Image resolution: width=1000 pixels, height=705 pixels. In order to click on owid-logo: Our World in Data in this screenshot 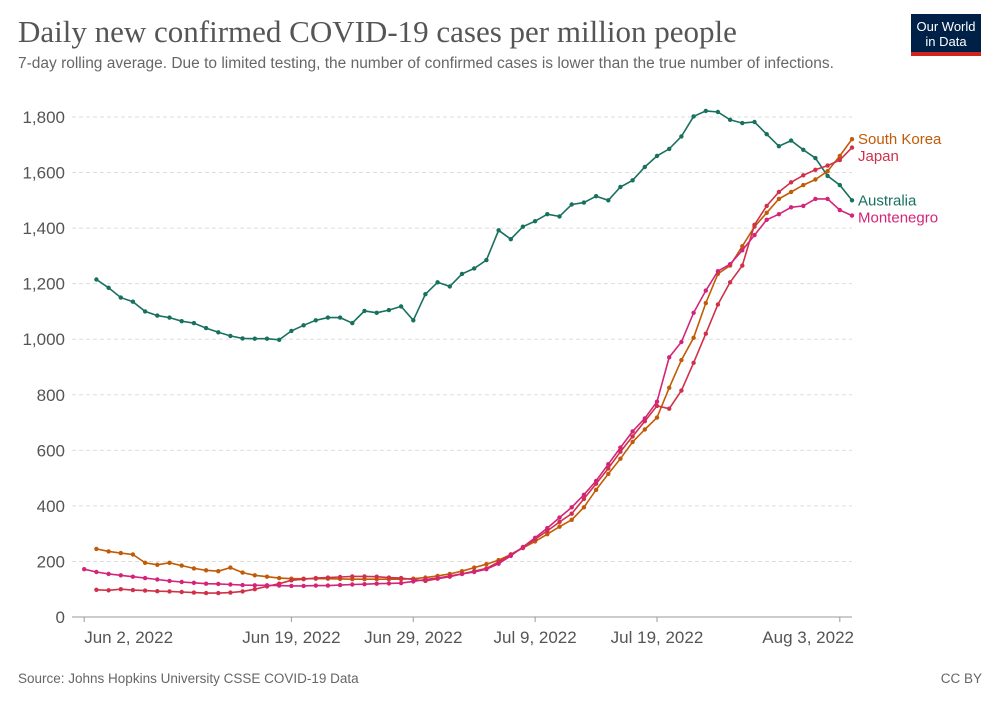, I will do `click(946, 35)`.